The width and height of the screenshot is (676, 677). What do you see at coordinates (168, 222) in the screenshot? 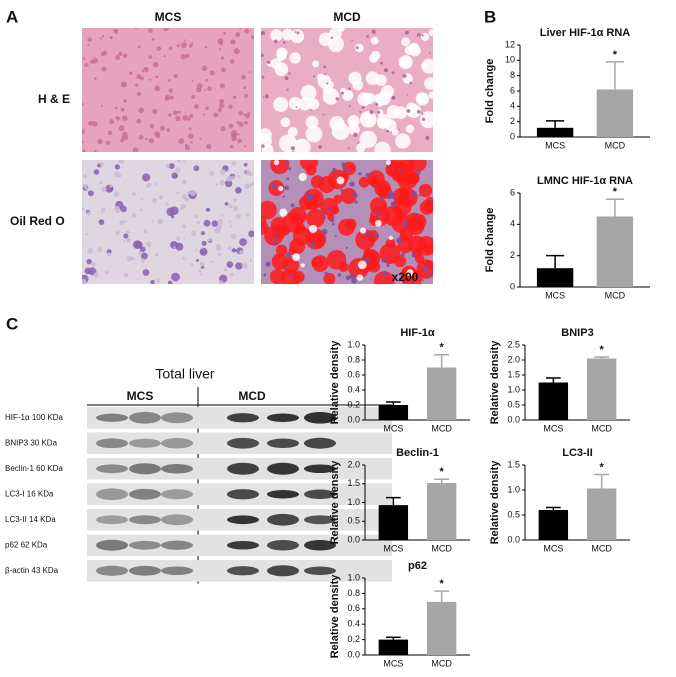
I see `texture` at bounding box center [168, 222].